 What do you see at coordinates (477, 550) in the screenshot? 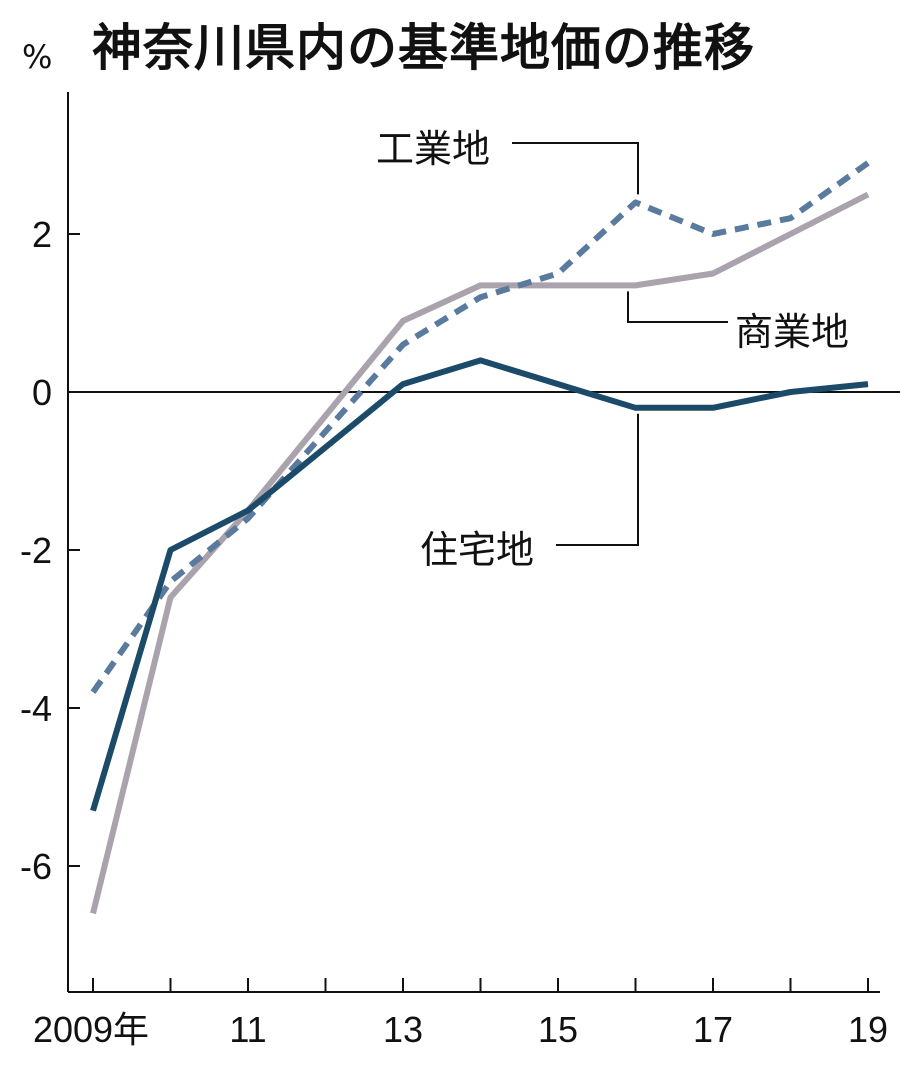
I see `series-label-residential: 住宅地` at bounding box center [477, 550].